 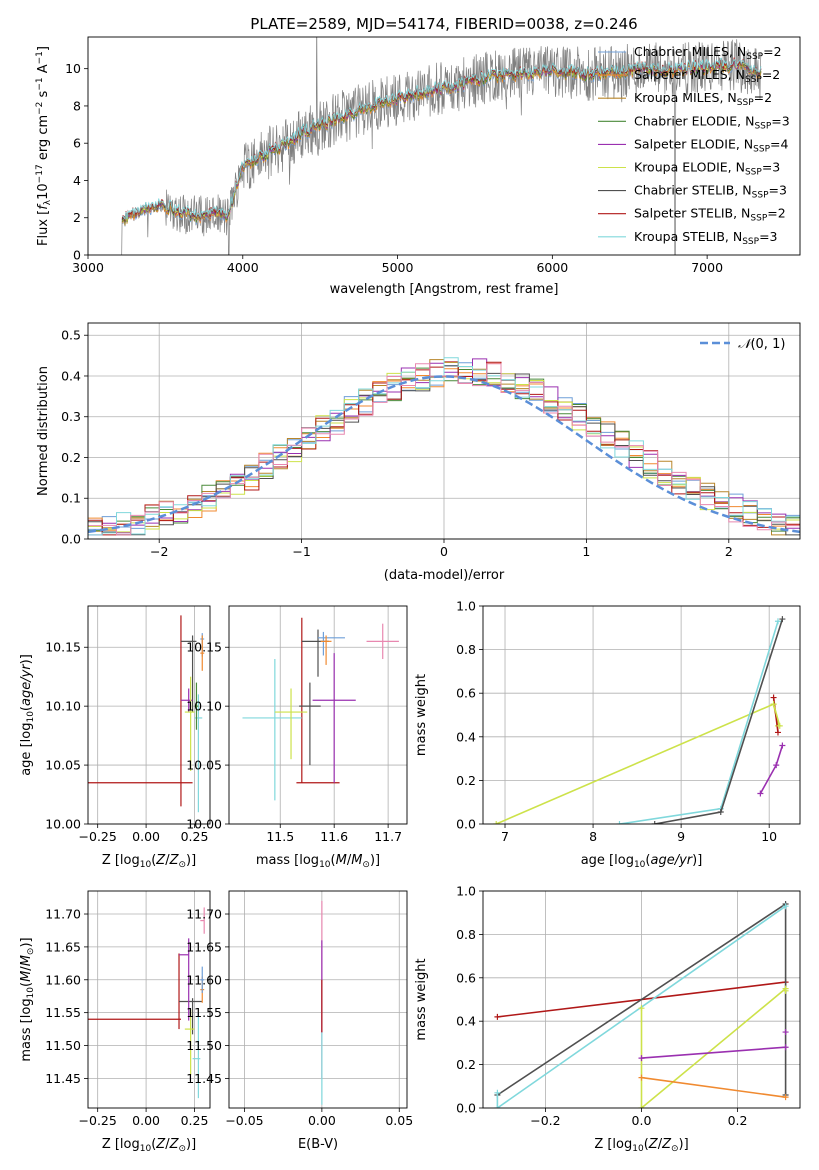 I want to click on y-axis-label: mass [log10(M/M⊙)], so click(x=27, y=999).